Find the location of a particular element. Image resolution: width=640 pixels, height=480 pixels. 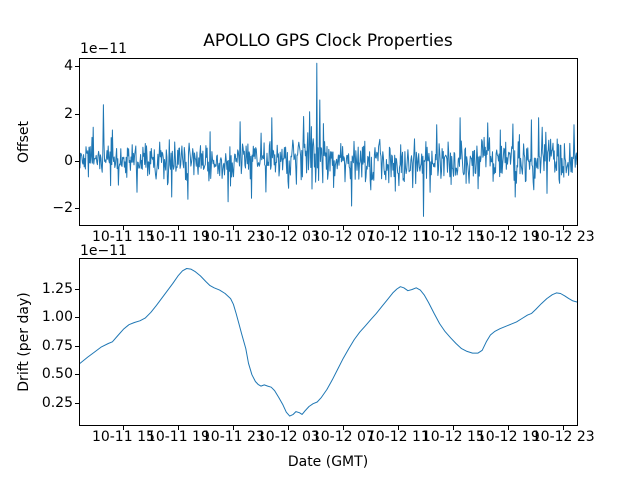

y-tick-label: −2 is located at coordinates (62, 208).